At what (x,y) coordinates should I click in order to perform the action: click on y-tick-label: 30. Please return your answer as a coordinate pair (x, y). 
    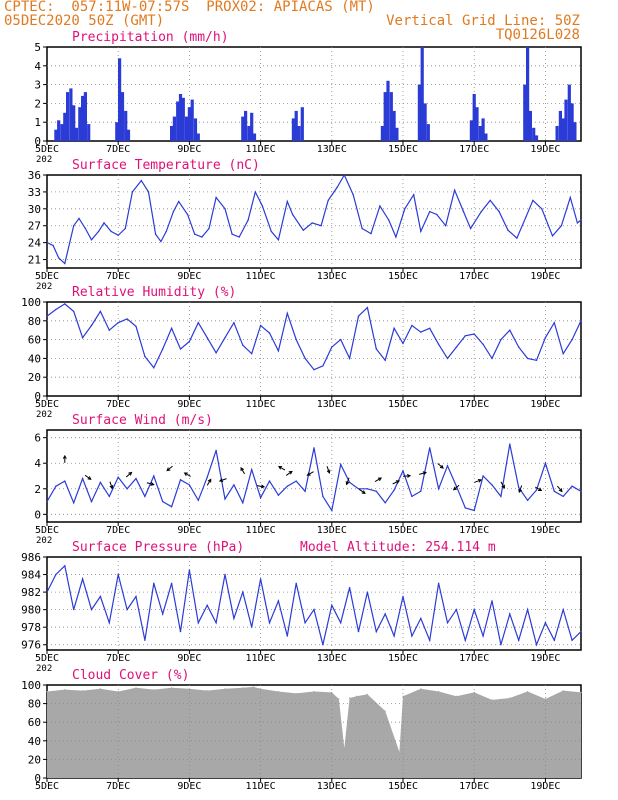
    Looking at the image, I should click on (34, 209).